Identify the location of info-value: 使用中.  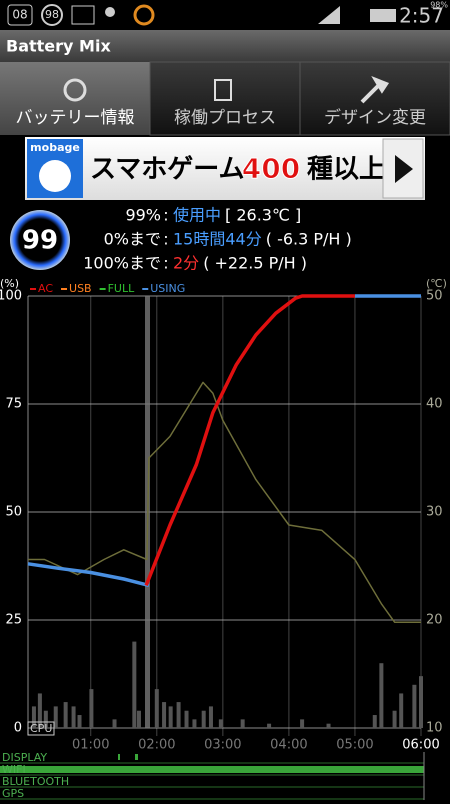
(197, 215).